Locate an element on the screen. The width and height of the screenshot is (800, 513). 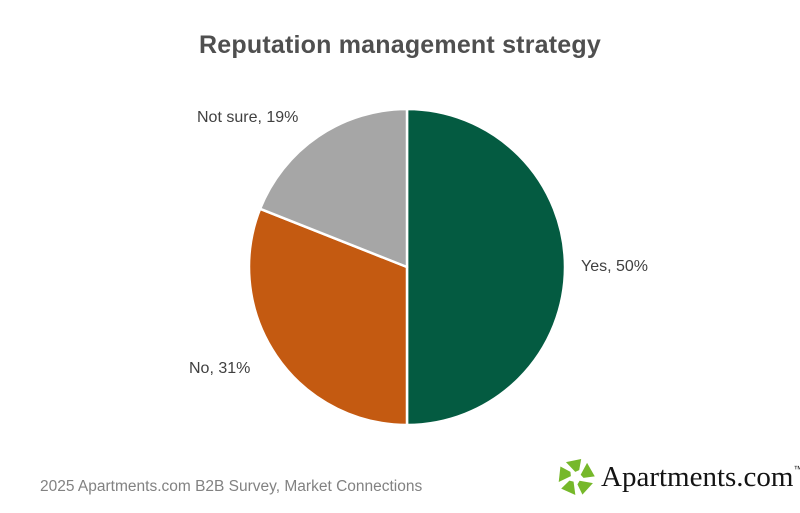
apartments-pinwheel-icon is located at coordinates (576, 476).